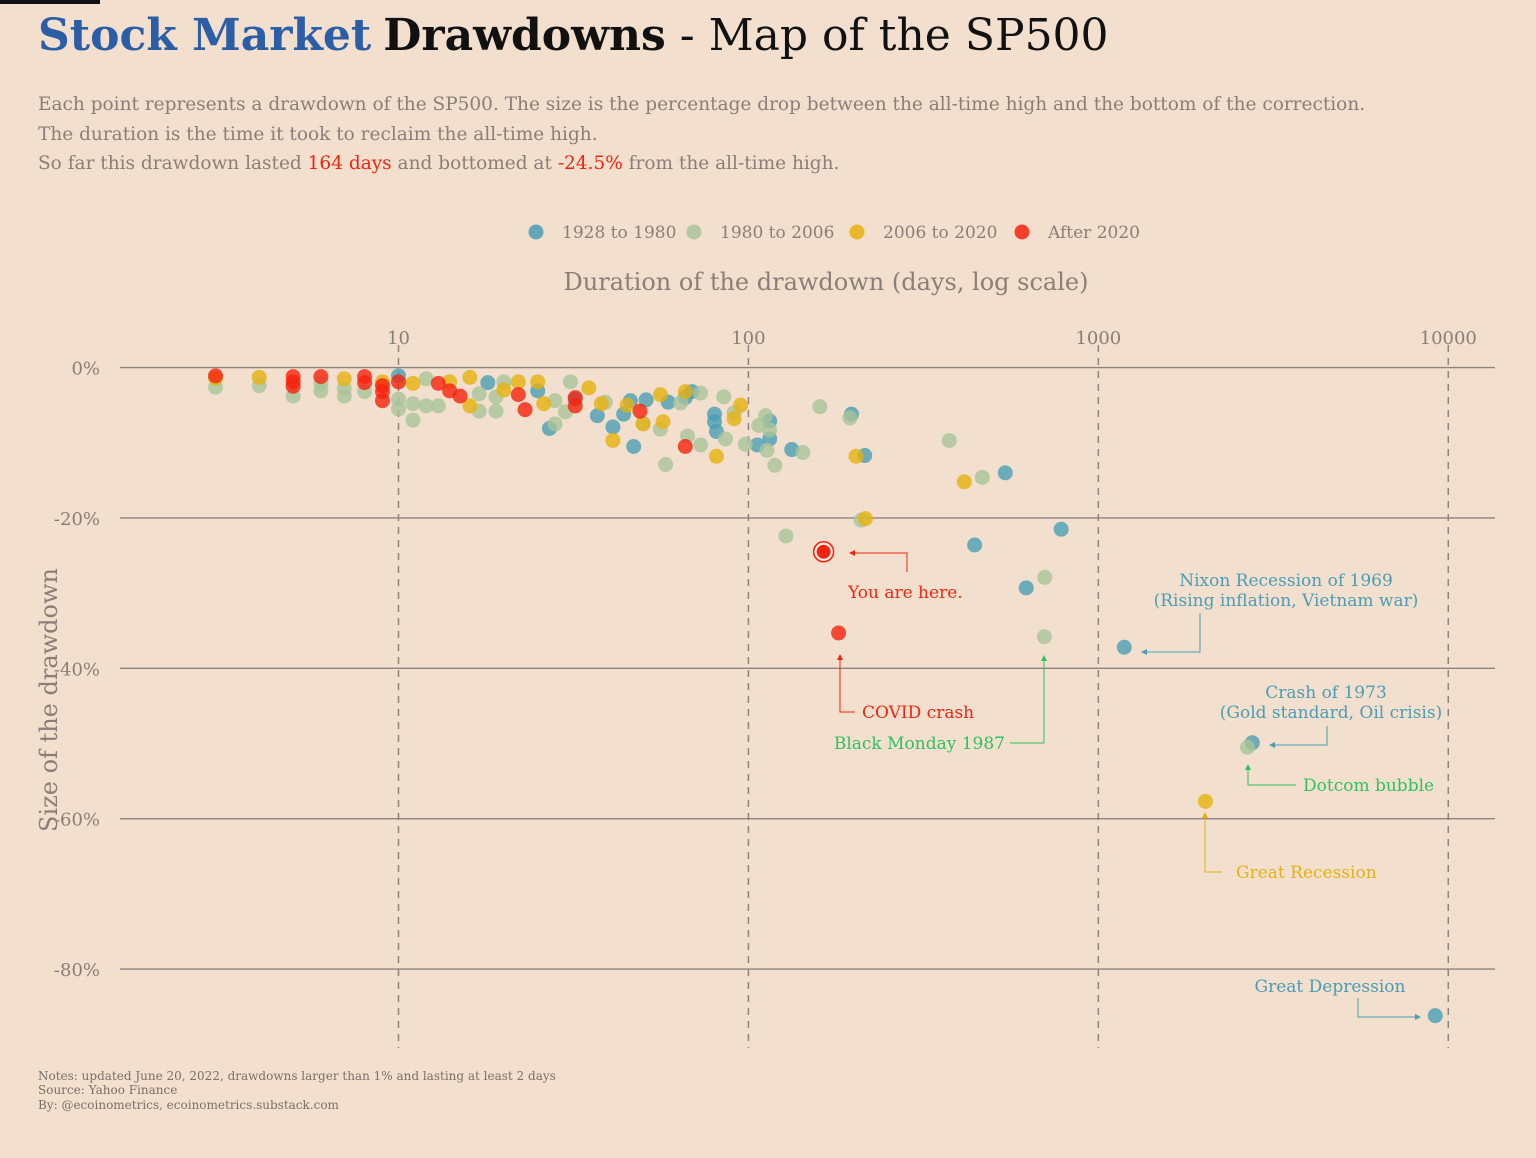 The height and width of the screenshot is (1158, 1536). Describe the element at coordinates (1098, 338) in the screenshot. I see `x-tick-label: 1000` at that location.